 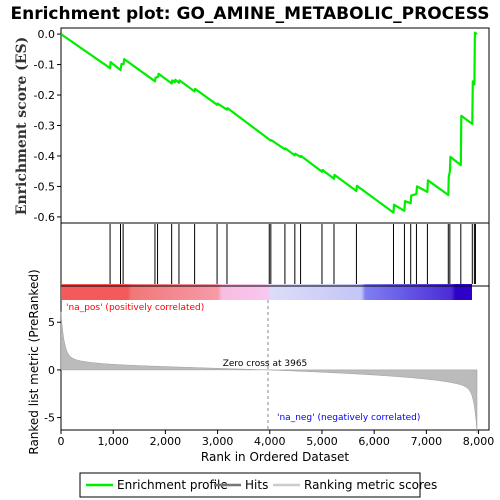 What do you see at coordinates (275, 457) in the screenshot?
I see `x-axis-title: Rank in Ordered Dataset` at bounding box center [275, 457].